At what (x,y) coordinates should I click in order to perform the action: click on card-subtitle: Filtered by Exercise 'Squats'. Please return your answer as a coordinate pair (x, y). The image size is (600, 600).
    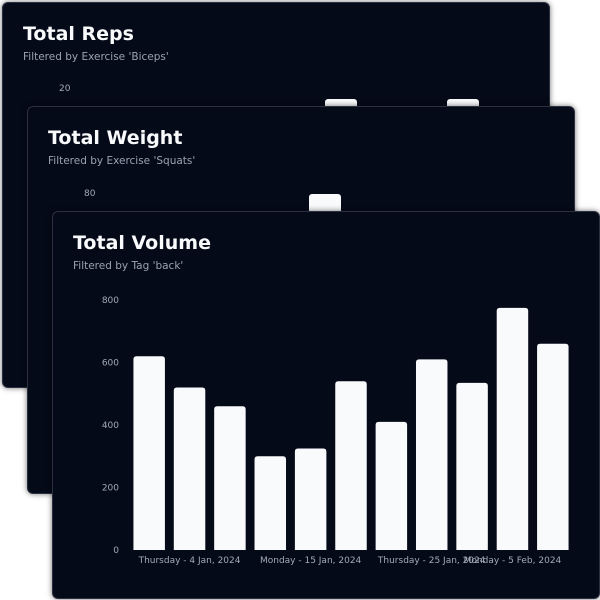
    Looking at the image, I should click on (122, 161).